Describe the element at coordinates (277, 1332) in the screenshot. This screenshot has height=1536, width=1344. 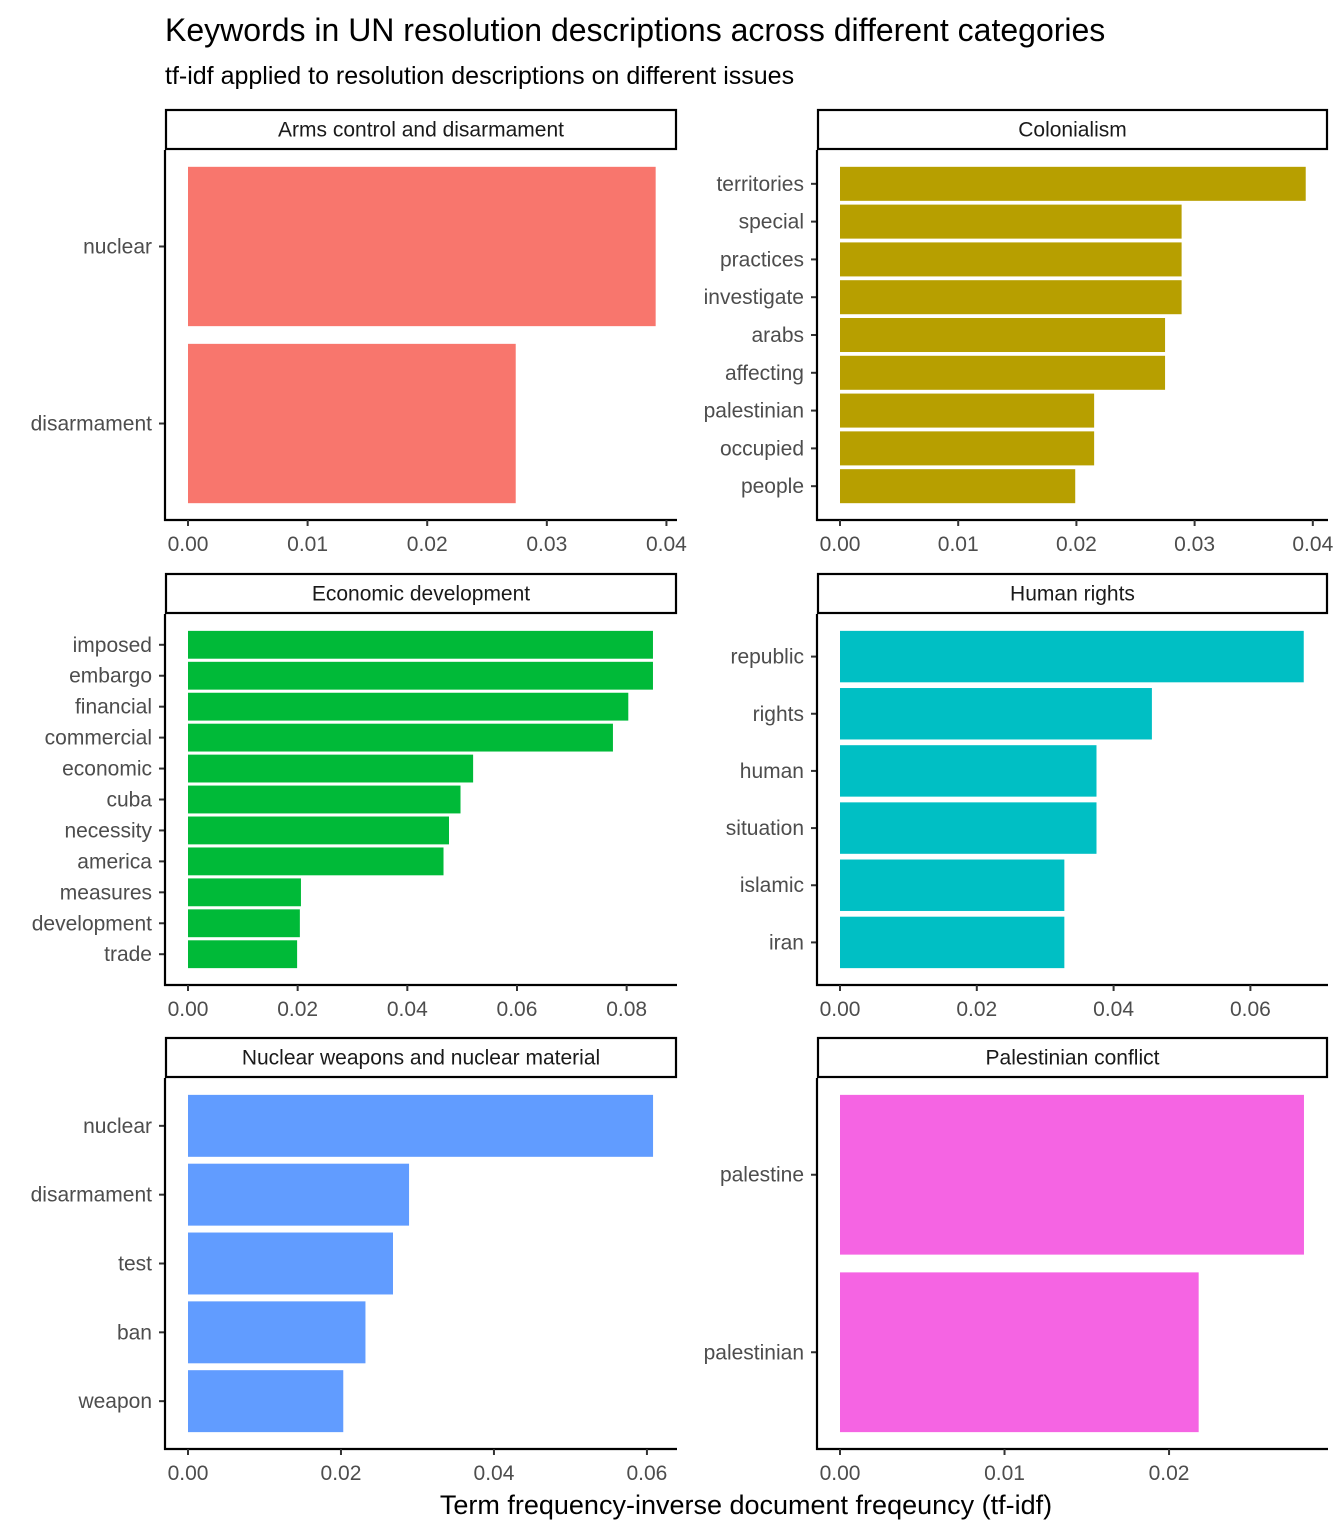
I see `bar-ban` at that location.